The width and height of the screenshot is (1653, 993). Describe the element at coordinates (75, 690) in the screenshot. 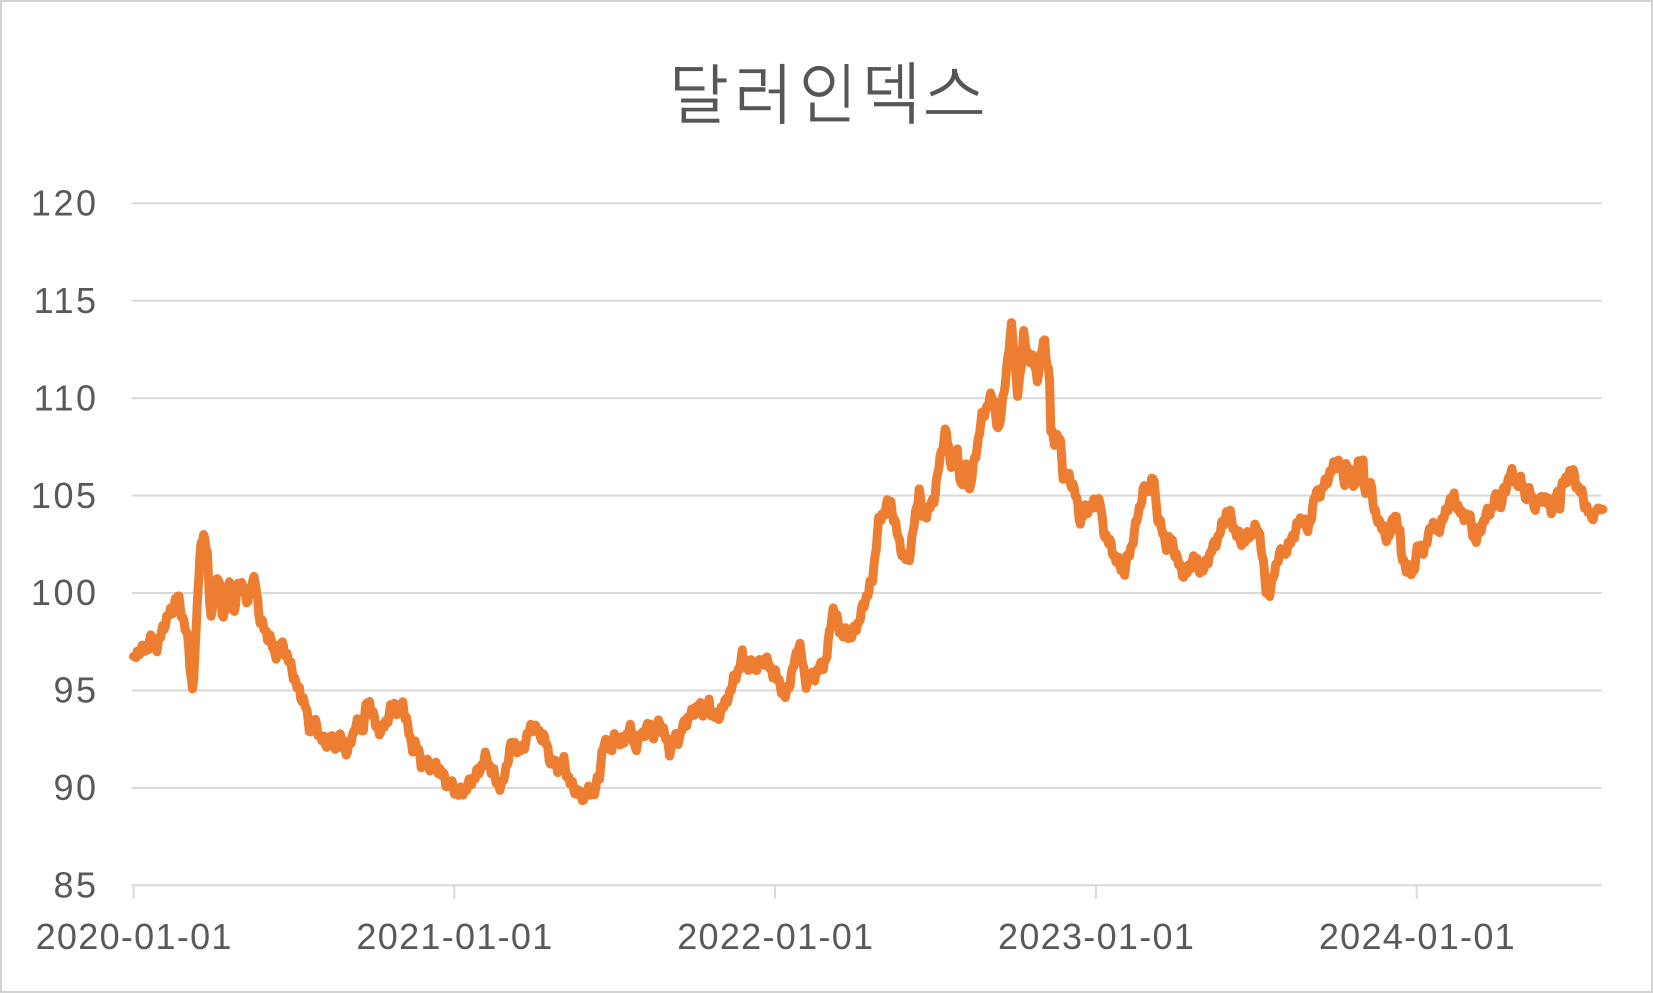

I see `svg-text: 95` at that location.